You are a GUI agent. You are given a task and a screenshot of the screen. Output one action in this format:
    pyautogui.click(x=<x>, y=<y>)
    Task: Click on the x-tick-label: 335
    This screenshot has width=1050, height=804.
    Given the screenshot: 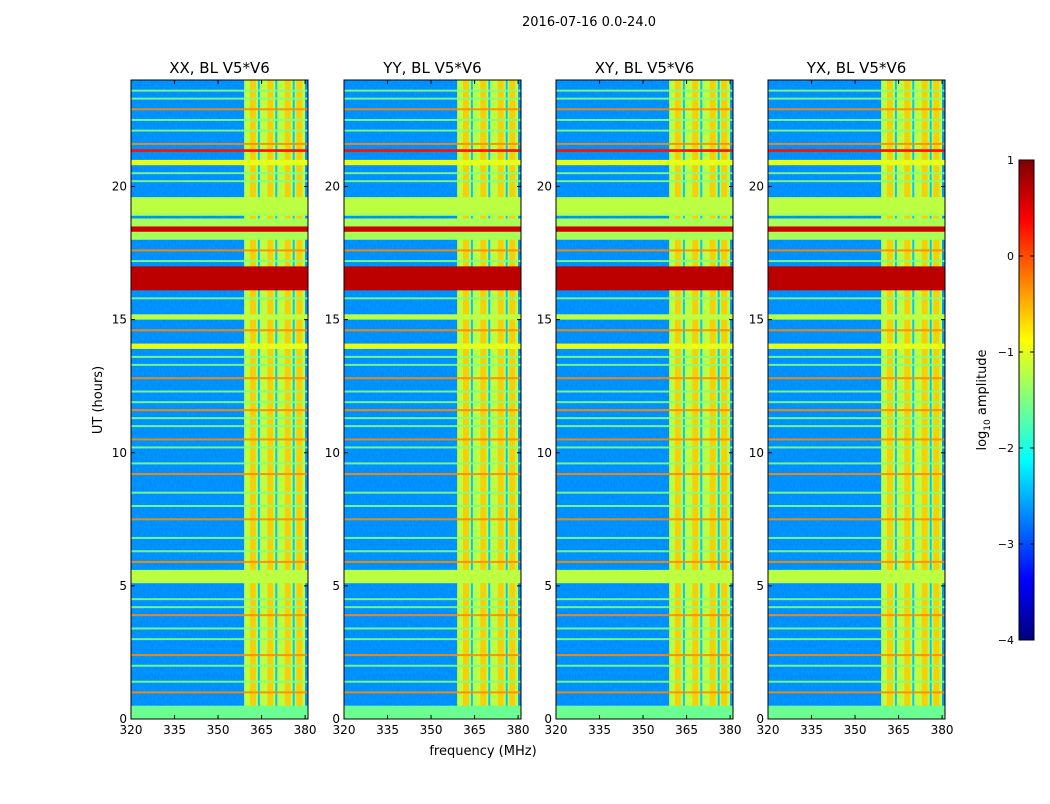 What is the action you would take?
    pyautogui.click(x=174, y=730)
    